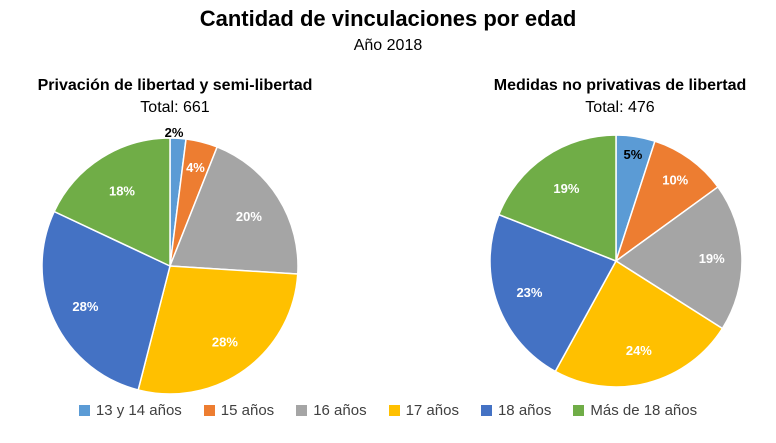  What do you see at coordinates (195, 167) in the screenshot?
I see `pie-data-label: 4%` at bounding box center [195, 167].